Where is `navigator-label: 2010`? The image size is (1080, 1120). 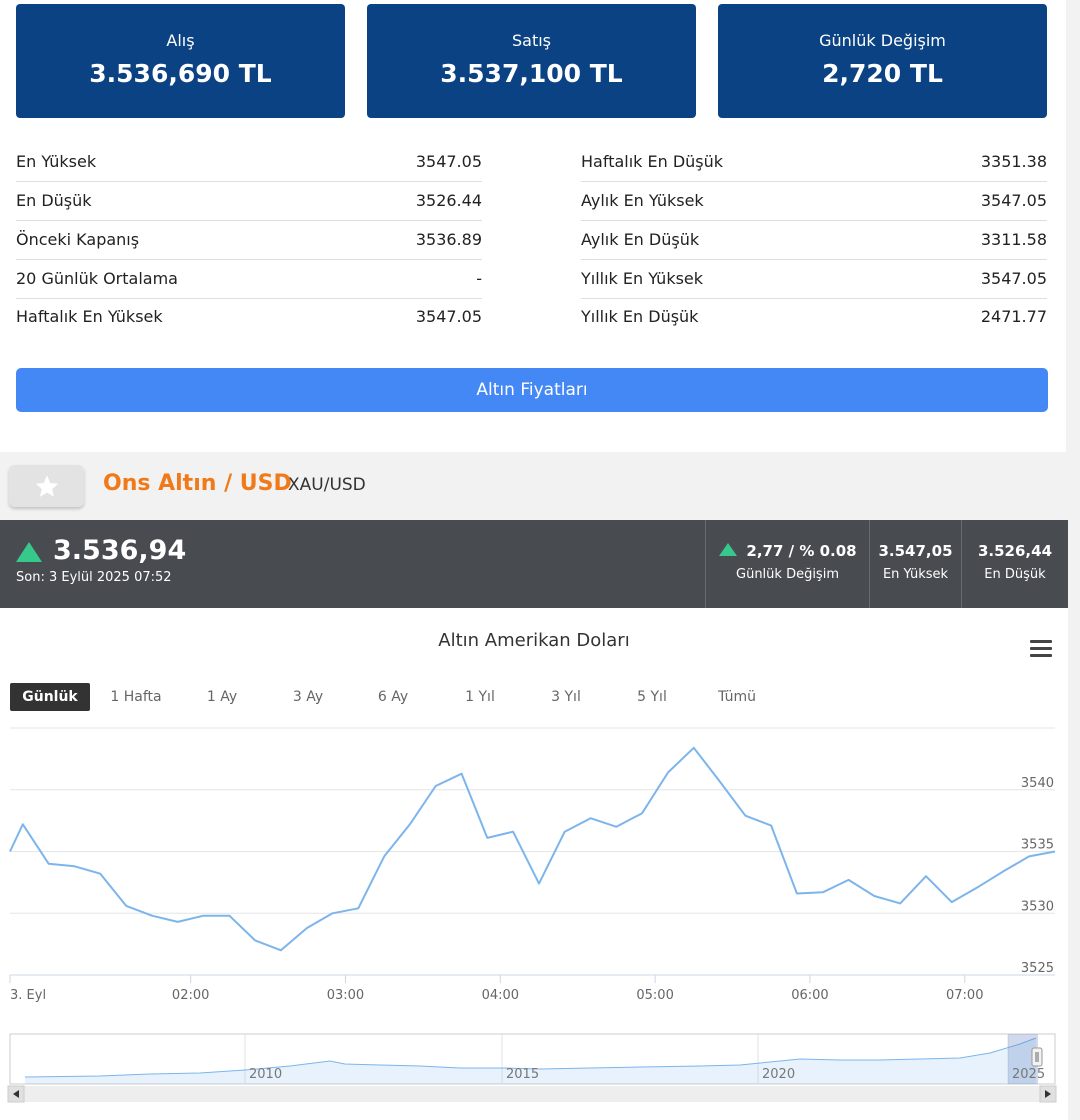 navigator-label: 2010 is located at coordinates (265, 1074).